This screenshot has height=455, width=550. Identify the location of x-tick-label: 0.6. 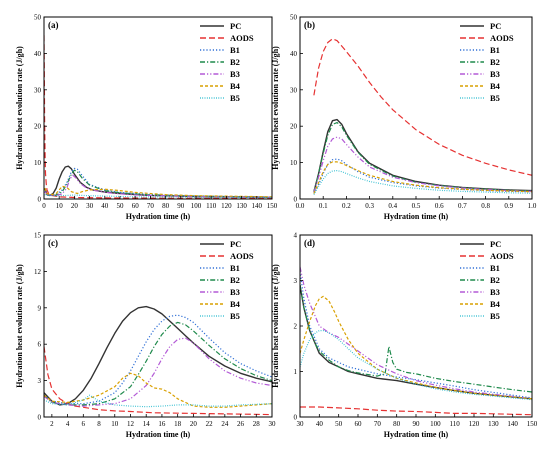
(439, 206).